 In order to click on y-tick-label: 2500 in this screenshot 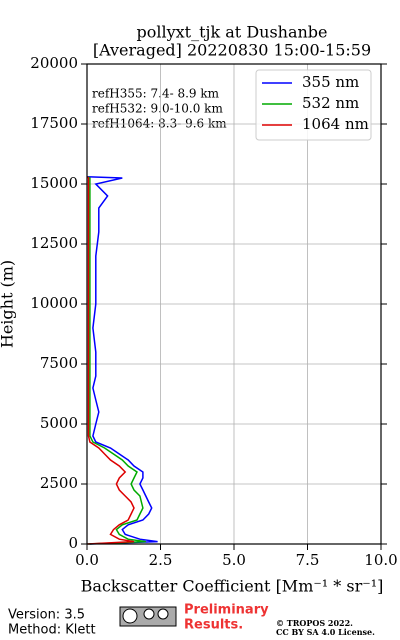, I will do `click(59, 483)`.